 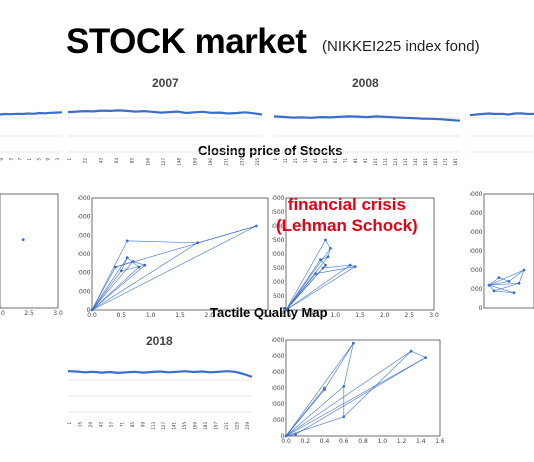 What do you see at coordinates (210, 315) in the screenshot?
I see `x-tick-label: 2.0` at bounding box center [210, 315].